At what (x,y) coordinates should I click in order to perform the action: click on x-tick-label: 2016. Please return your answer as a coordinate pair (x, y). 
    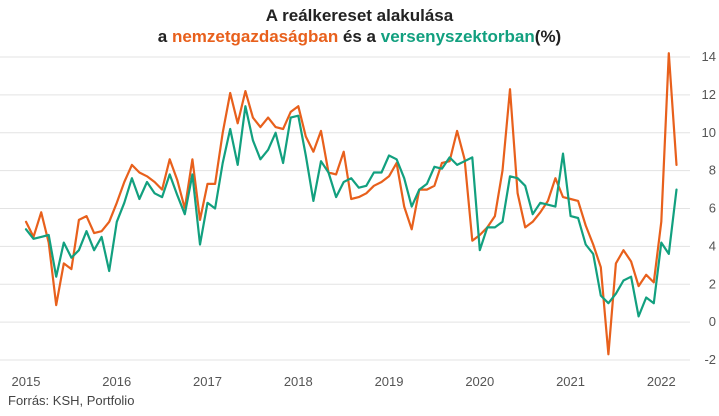
    Looking at the image, I should click on (116, 381).